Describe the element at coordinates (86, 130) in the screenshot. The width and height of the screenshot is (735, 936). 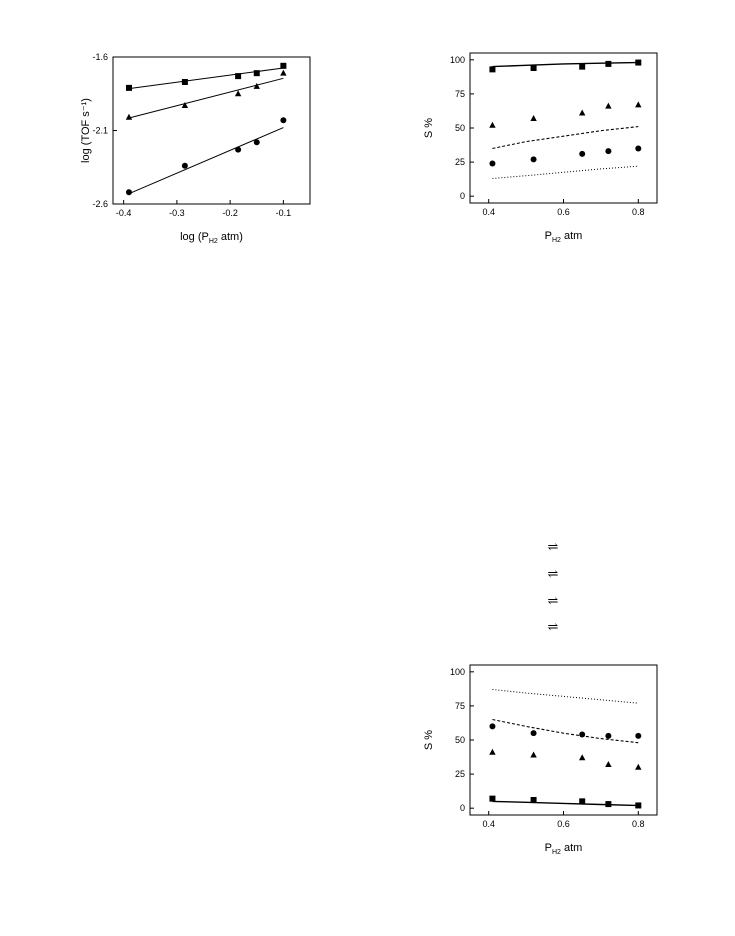
I see `y-axis-label: log (TOF s⁻¹)` at that location.